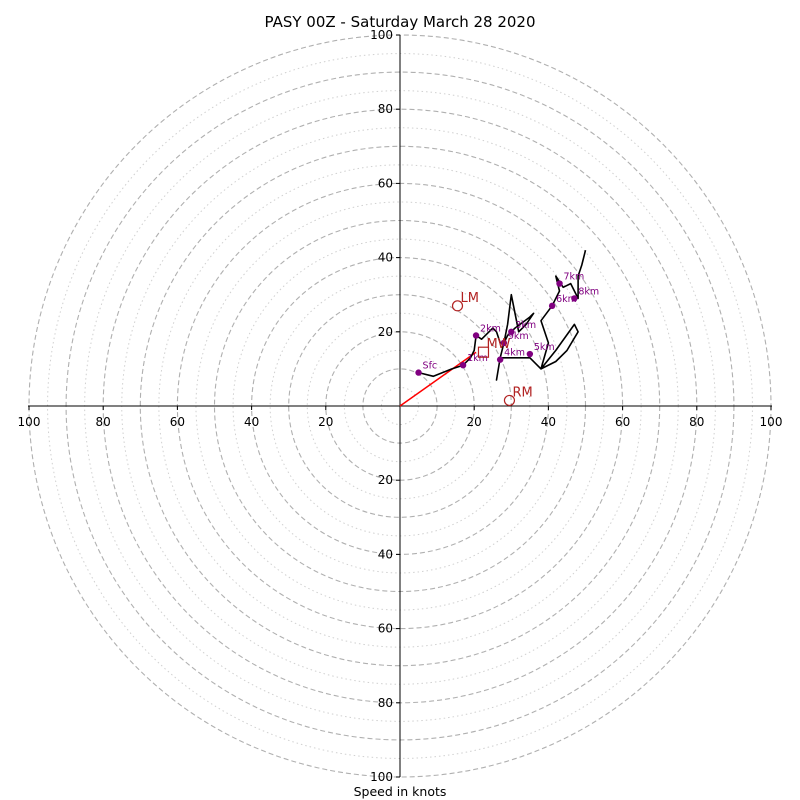  Describe the element at coordinates (514, 353) in the screenshot. I see `height-marker-label: 4km` at that location.